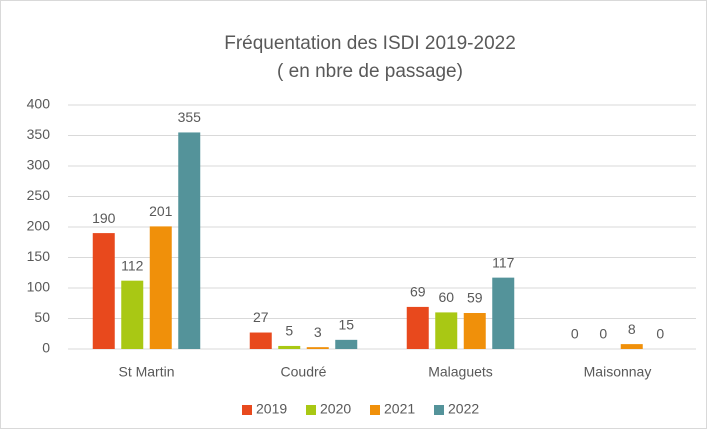  Describe the element at coordinates (418, 292) in the screenshot. I see `data-label: 69` at that location.